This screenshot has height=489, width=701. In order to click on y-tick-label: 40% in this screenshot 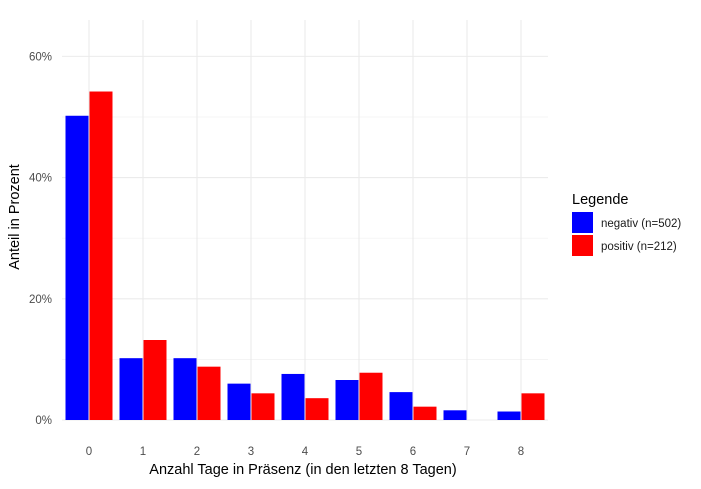, I will do `click(40, 179)`.